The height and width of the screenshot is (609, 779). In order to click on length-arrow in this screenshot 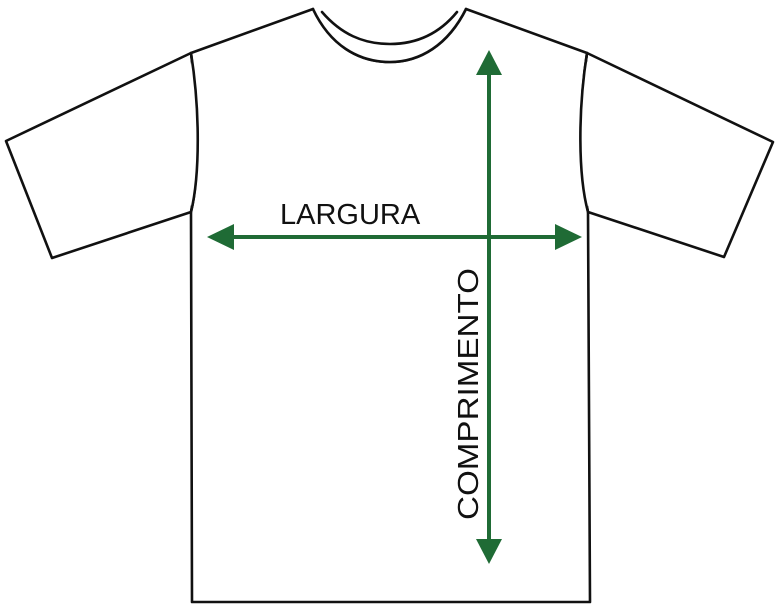, I will do `click(489, 307)`.